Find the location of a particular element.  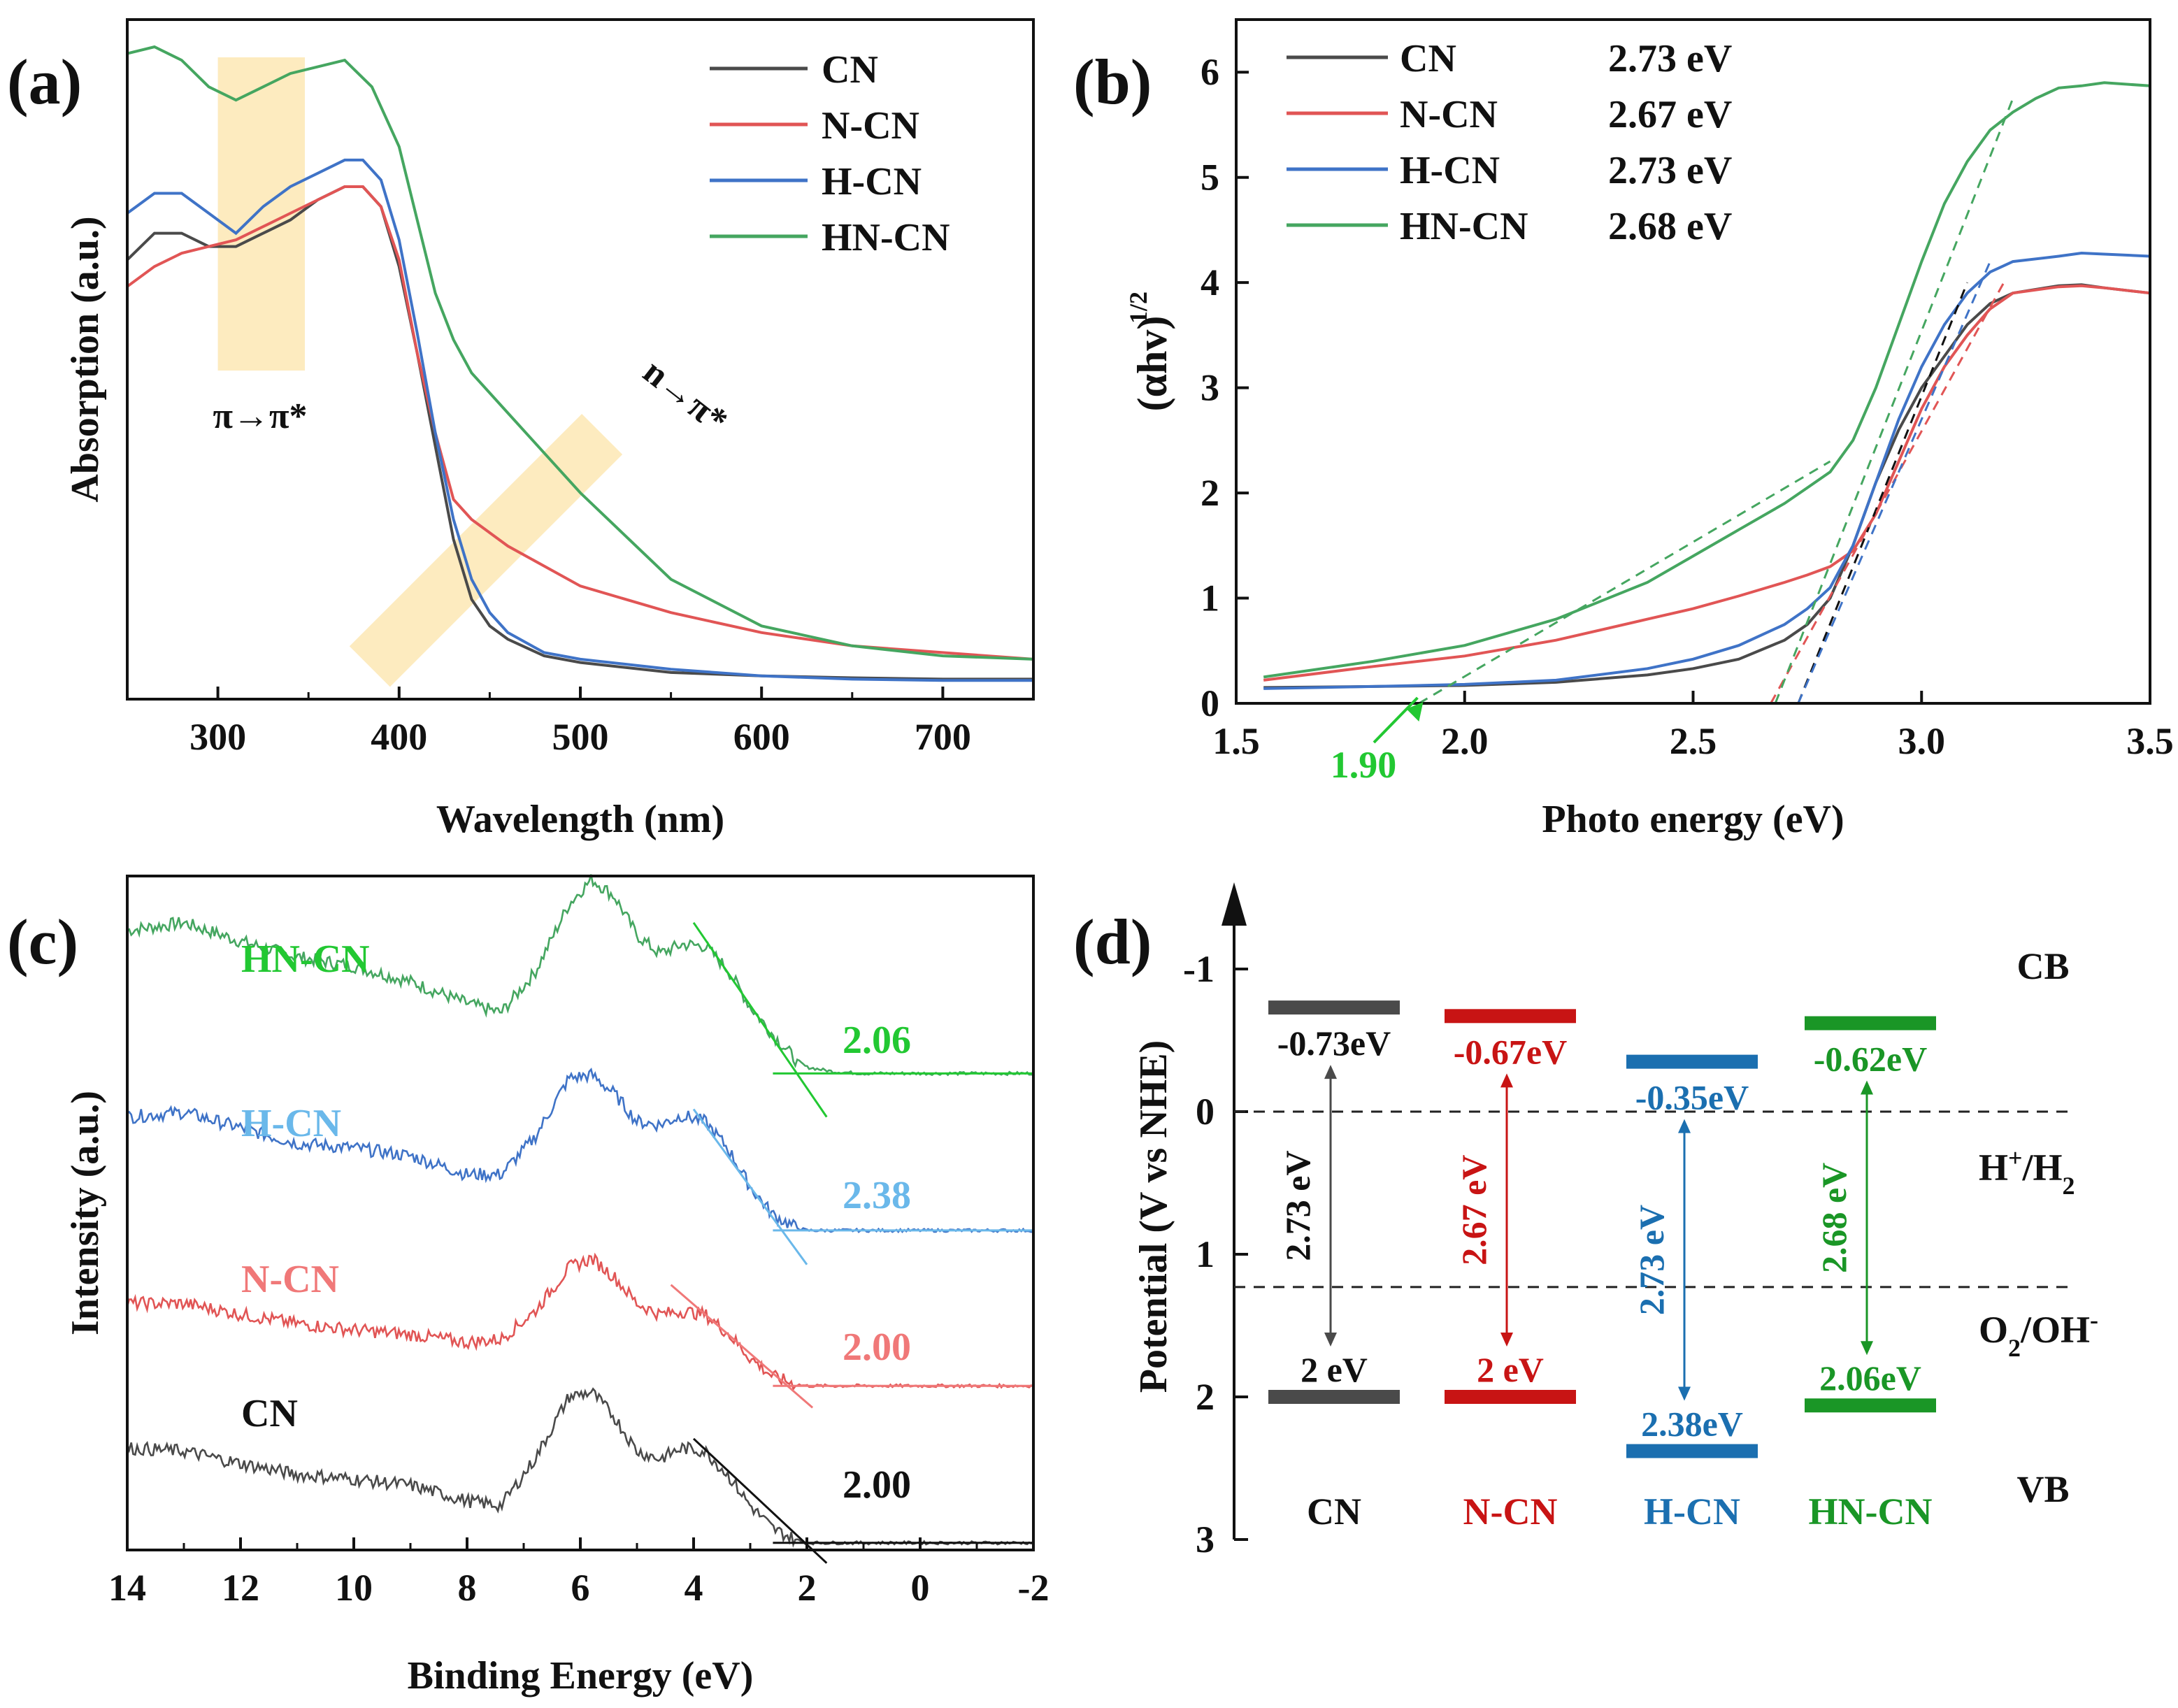

vb-value-H-CN: 2.38eV is located at coordinates (1692, 1424).